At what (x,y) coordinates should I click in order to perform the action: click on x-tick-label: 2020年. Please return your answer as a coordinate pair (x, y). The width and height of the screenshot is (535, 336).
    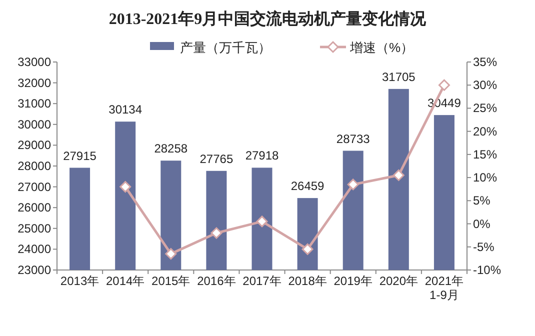
    Looking at the image, I should click on (398, 281).